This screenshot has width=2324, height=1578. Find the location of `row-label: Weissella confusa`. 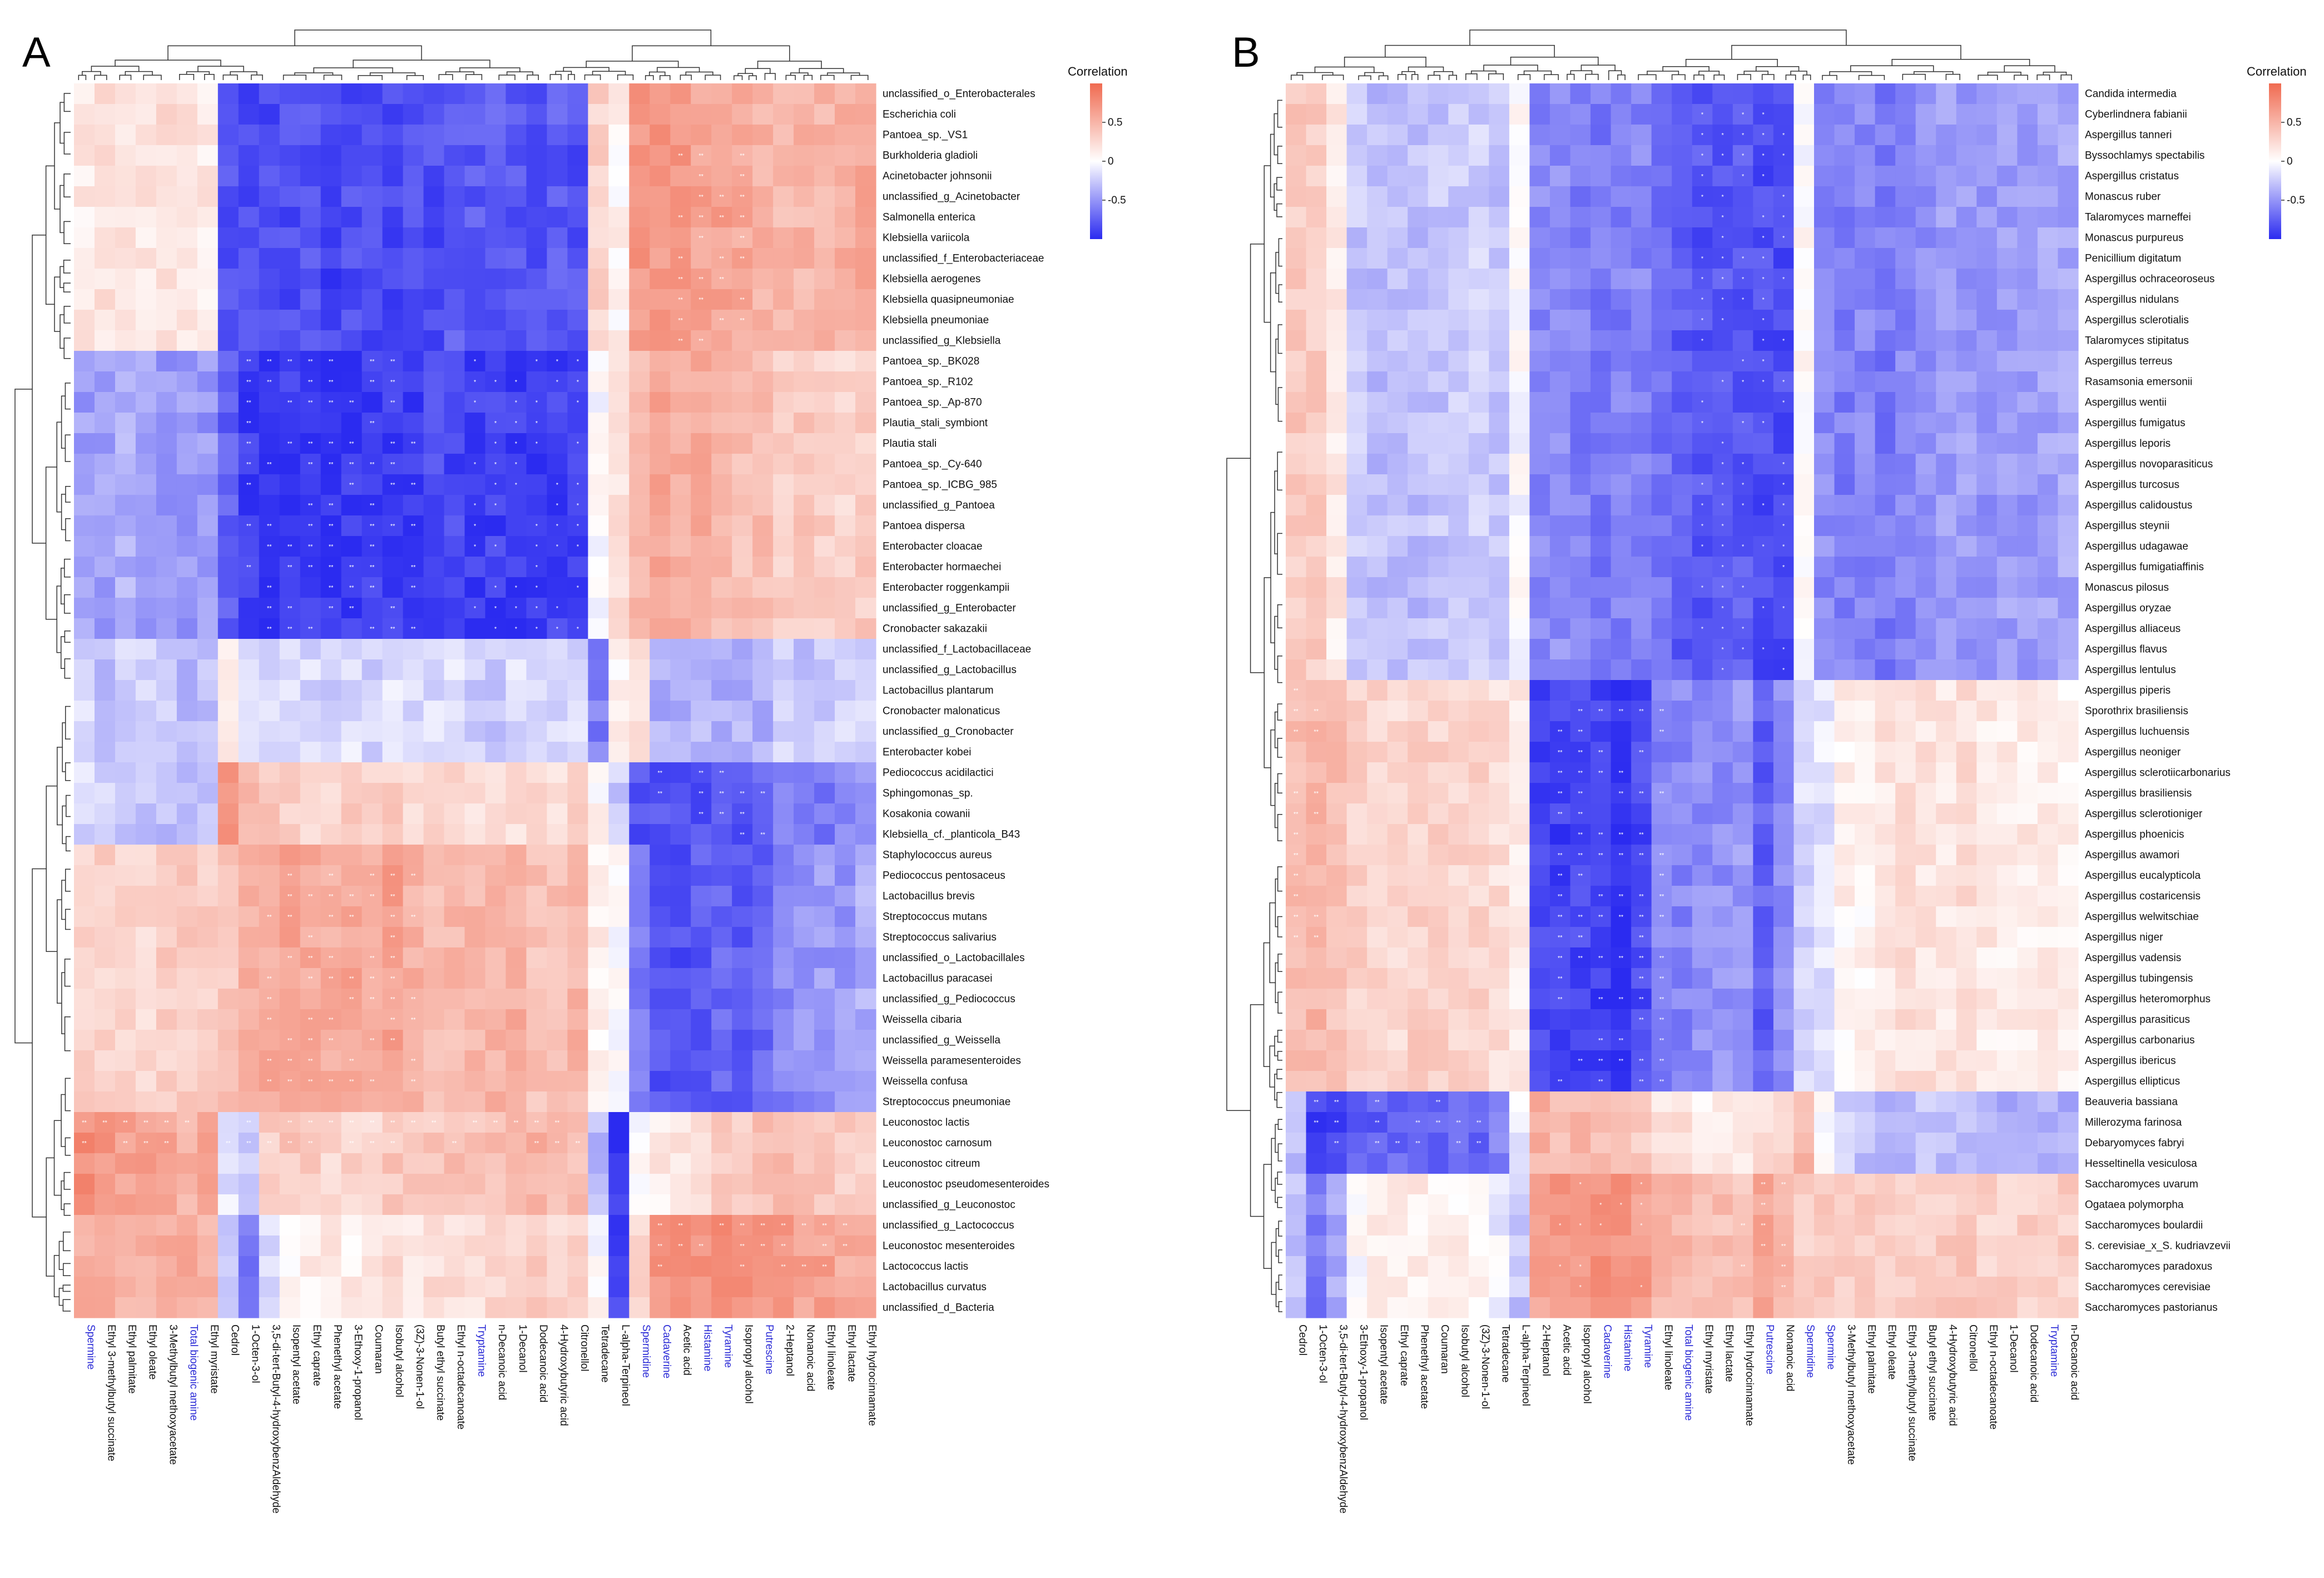

row-label: Weissella confusa is located at coordinates (926, 1082).